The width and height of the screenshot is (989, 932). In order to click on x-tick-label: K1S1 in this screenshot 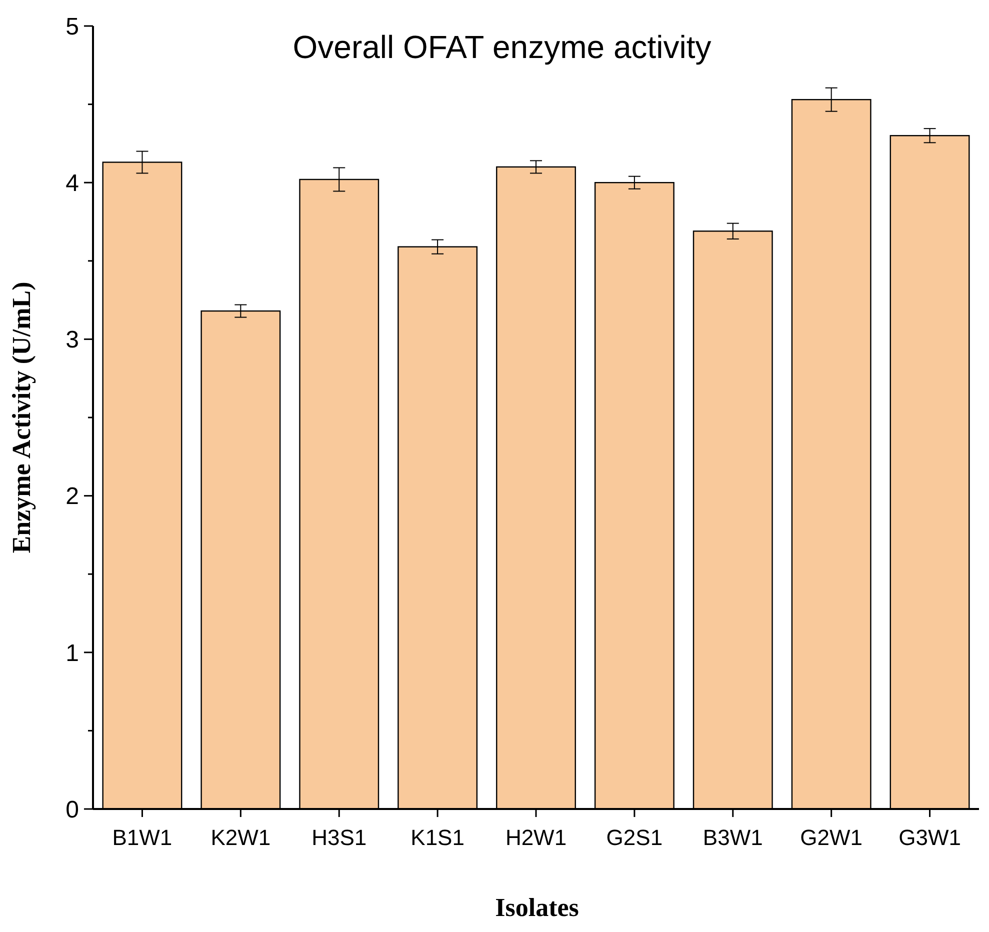, I will do `click(437, 837)`.